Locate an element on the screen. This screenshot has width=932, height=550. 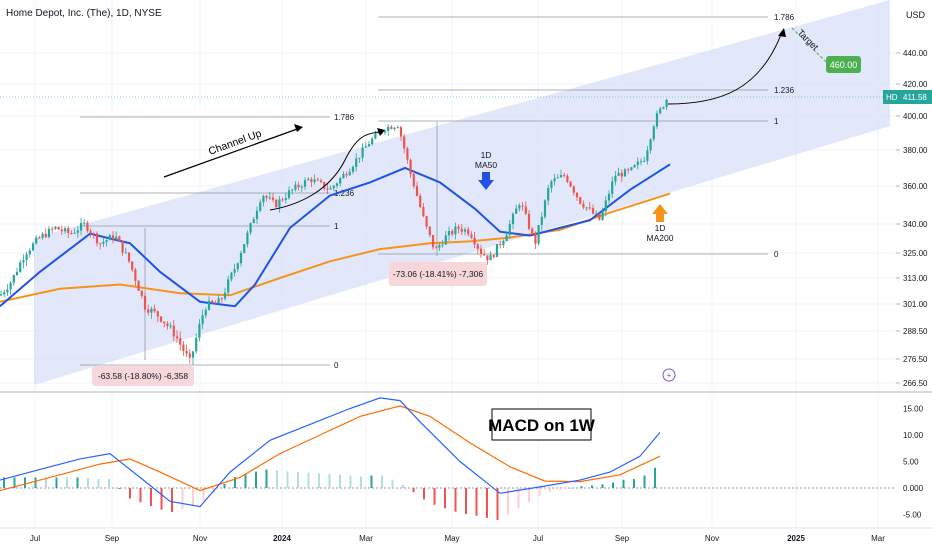
fib-label: 1.786 is located at coordinates (784, 17).